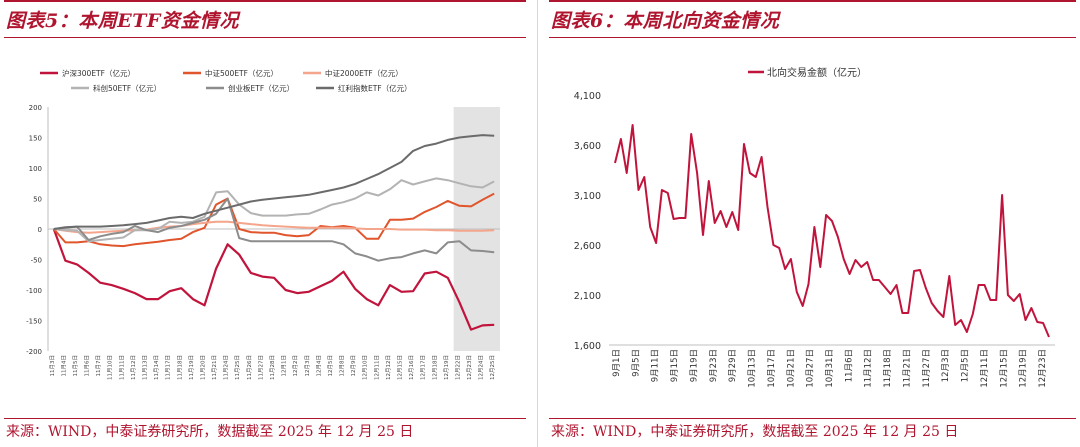 The width and height of the screenshot is (1080, 447). Describe the element at coordinates (261, 88) in the screenshot. I see `legend-label: 创业板ETF（亿元）` at that location.